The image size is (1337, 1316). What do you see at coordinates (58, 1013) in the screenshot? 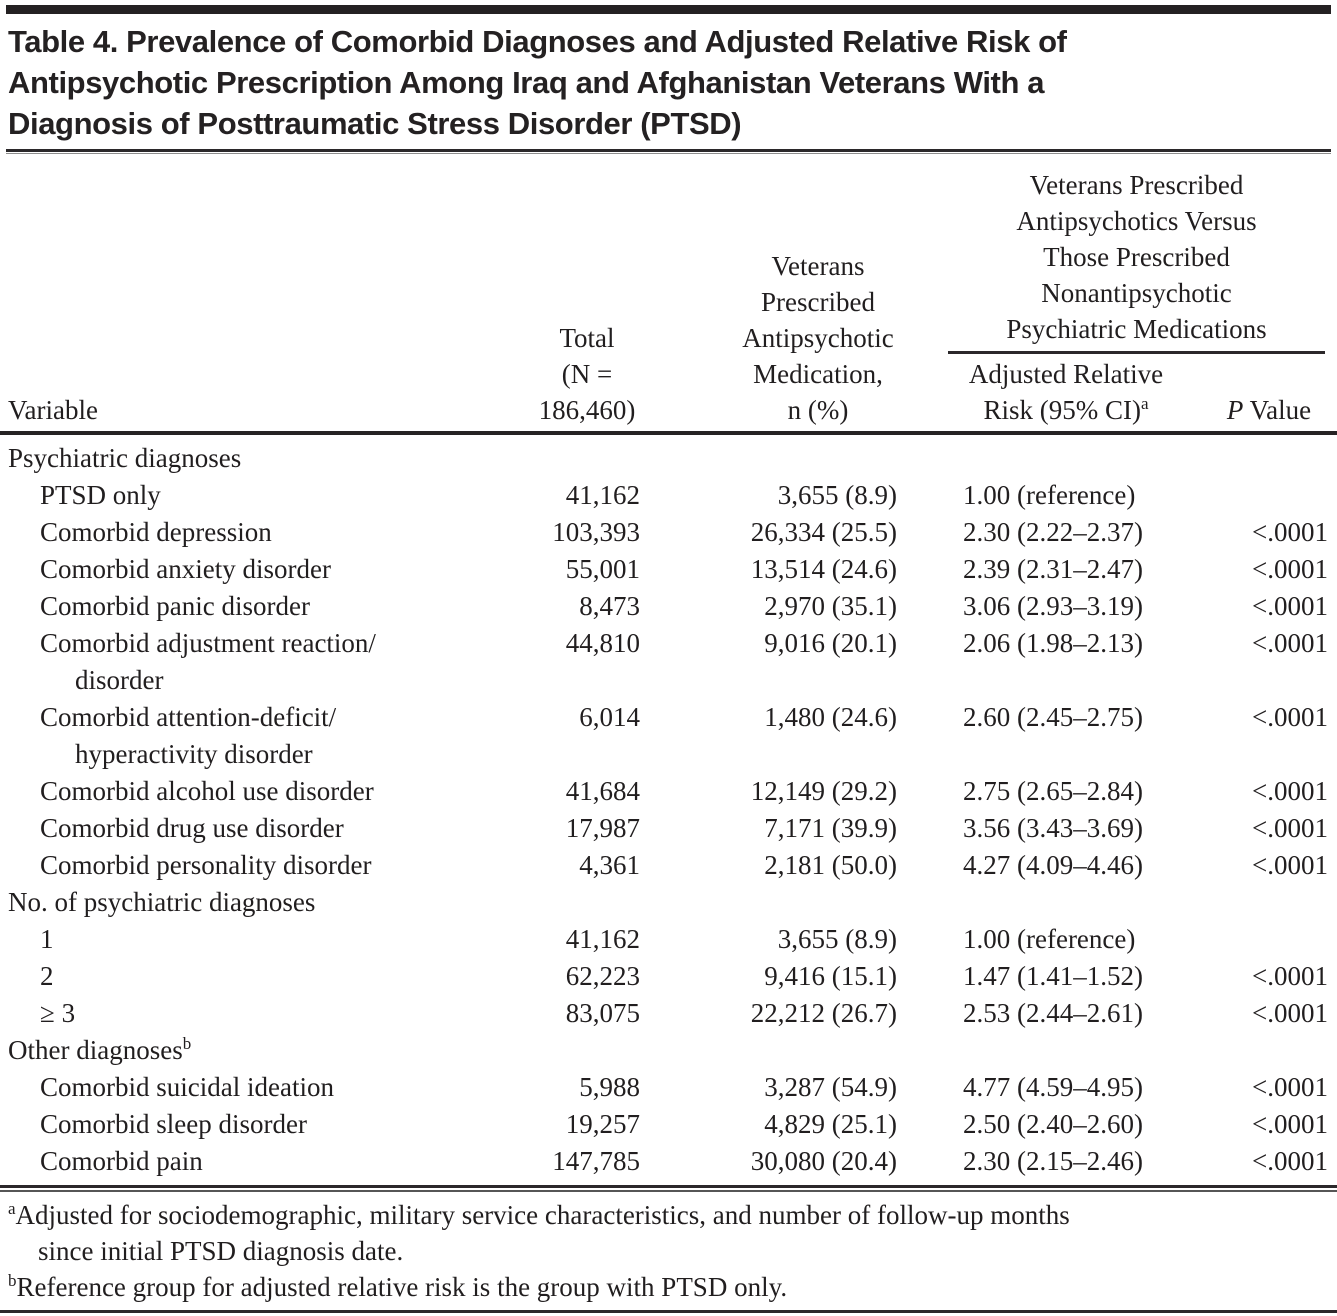
I see `row-label: ≥ 3` at bounding box center [58, 1013].